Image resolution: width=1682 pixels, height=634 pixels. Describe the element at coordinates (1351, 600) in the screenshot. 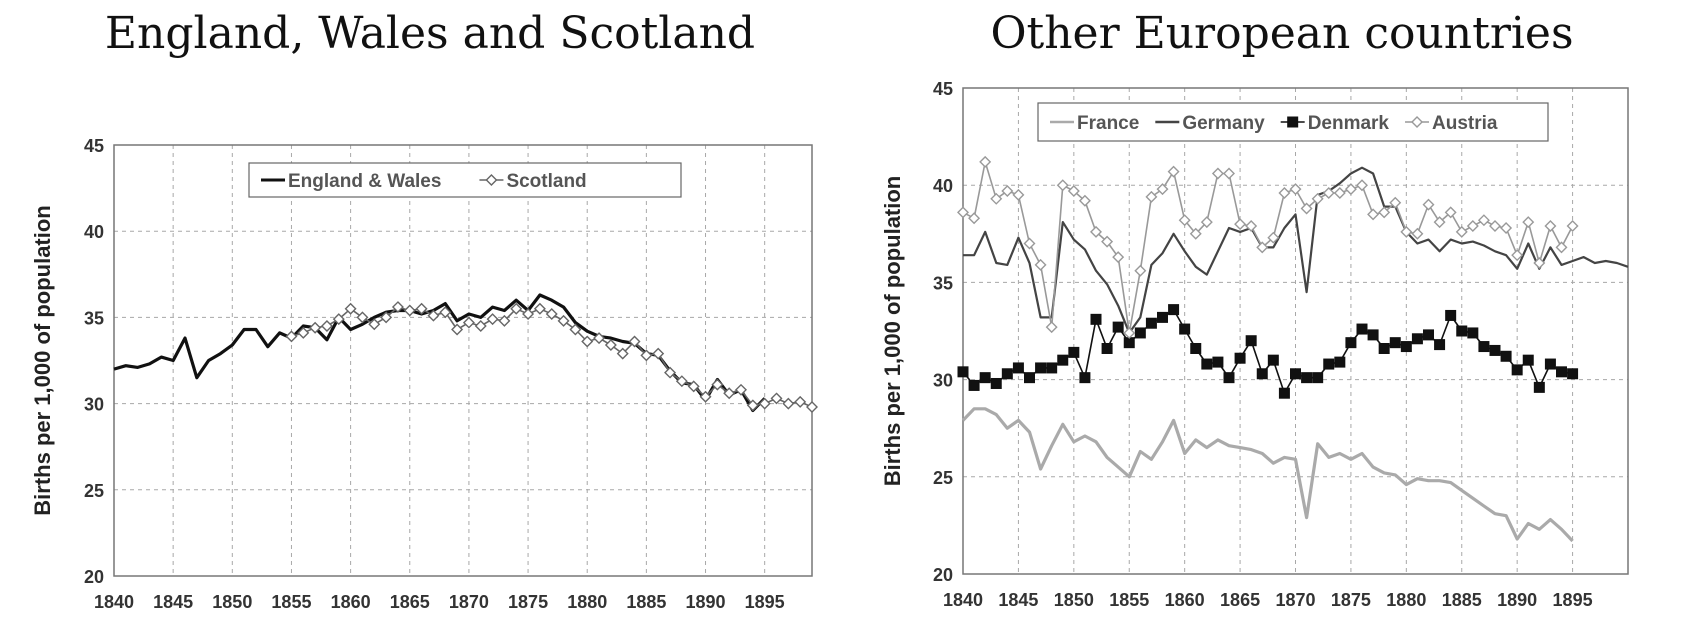

I see `right-x-tick-label: 1875` at that location.